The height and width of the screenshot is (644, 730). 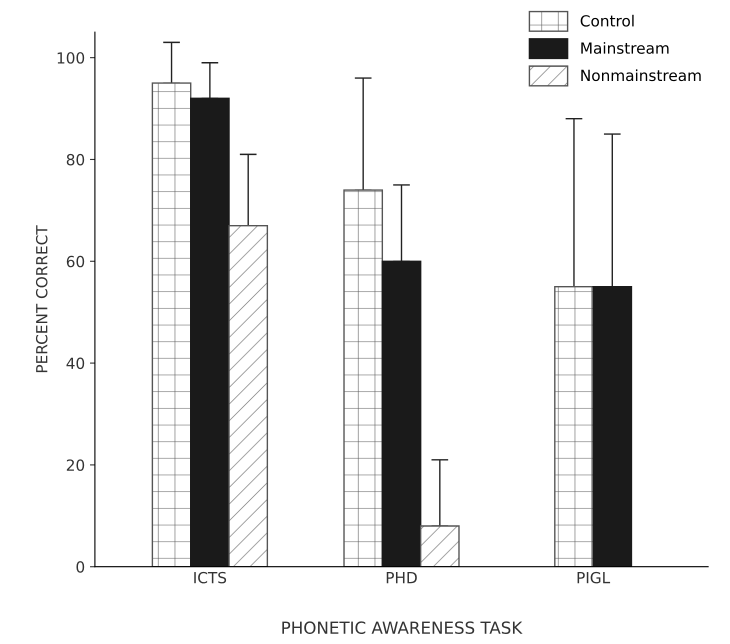 I want to click on x-axis-title: PHONETIC AWARENESS TASK, so click(x=402, y=627).